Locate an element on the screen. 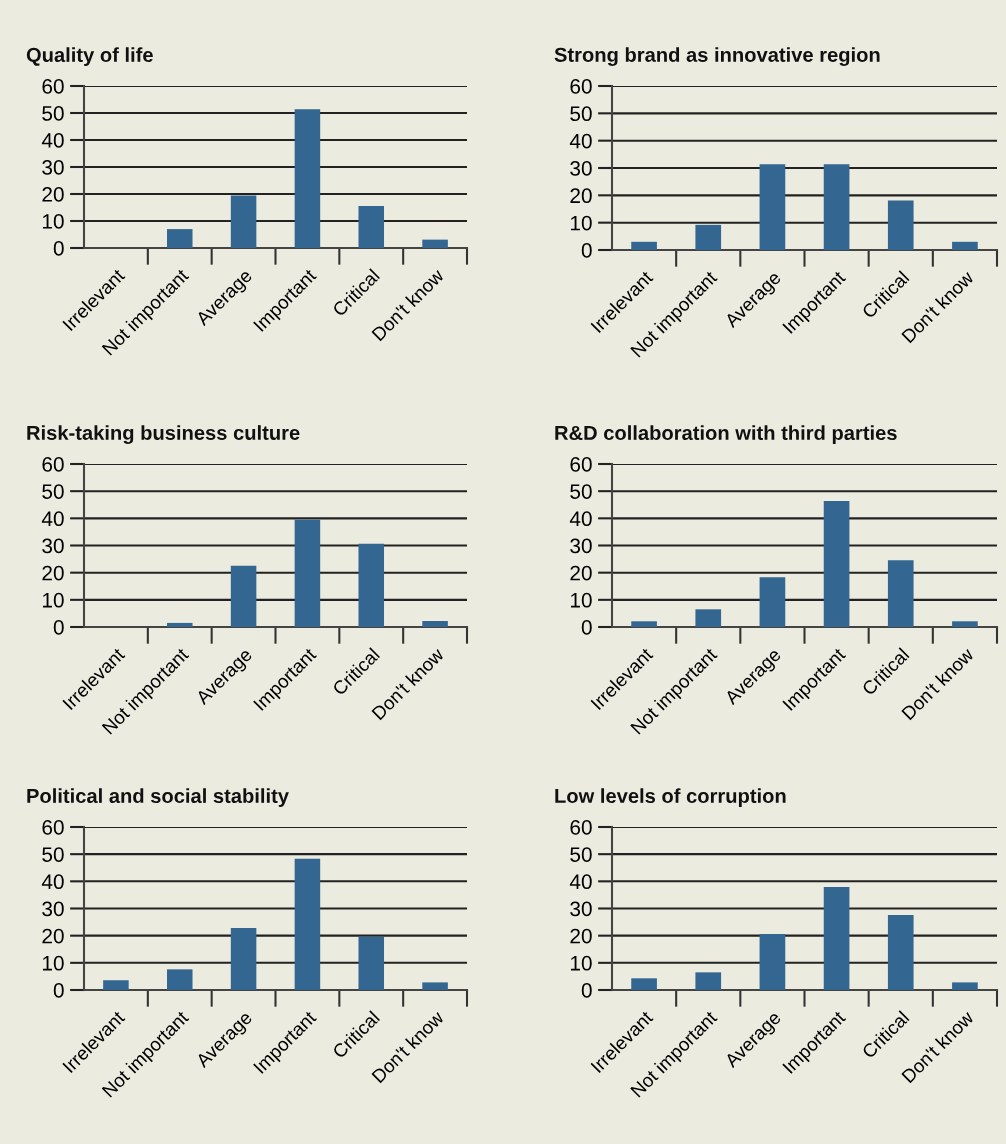 This screenshot has height=1144, width=1006. chart-title: Quality of life is located at coordinates (89, 56).